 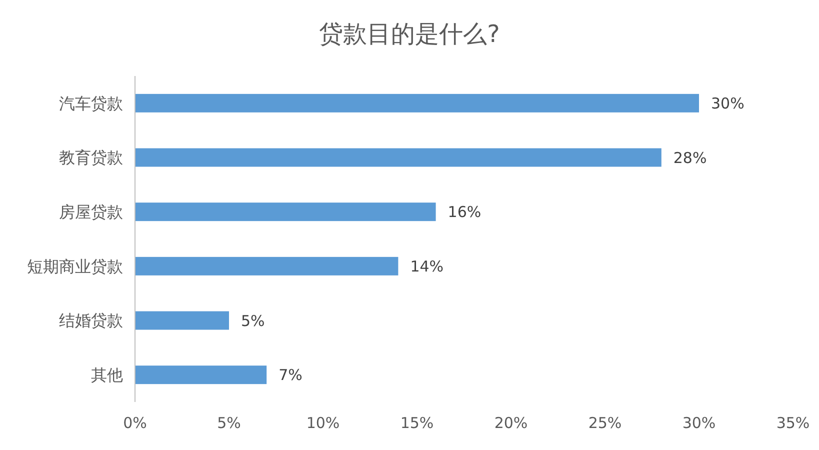 I want to click on data-label: 5%, so click(x=253, y=321).